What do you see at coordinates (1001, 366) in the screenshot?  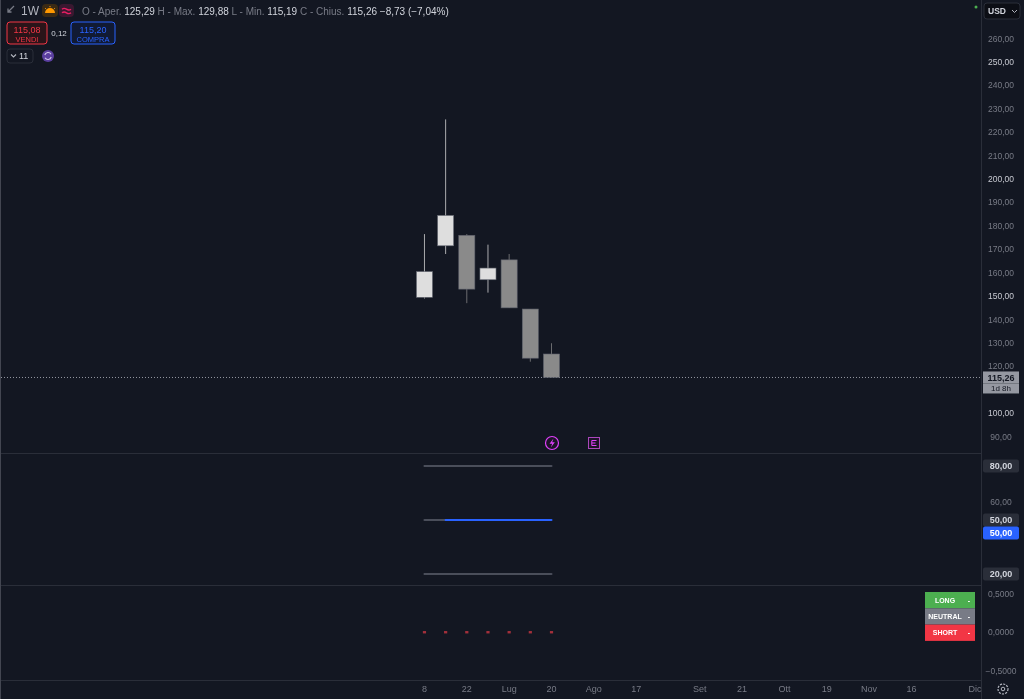 I see `y-tick-label: 120,00` at bounding box center [1001, 366].